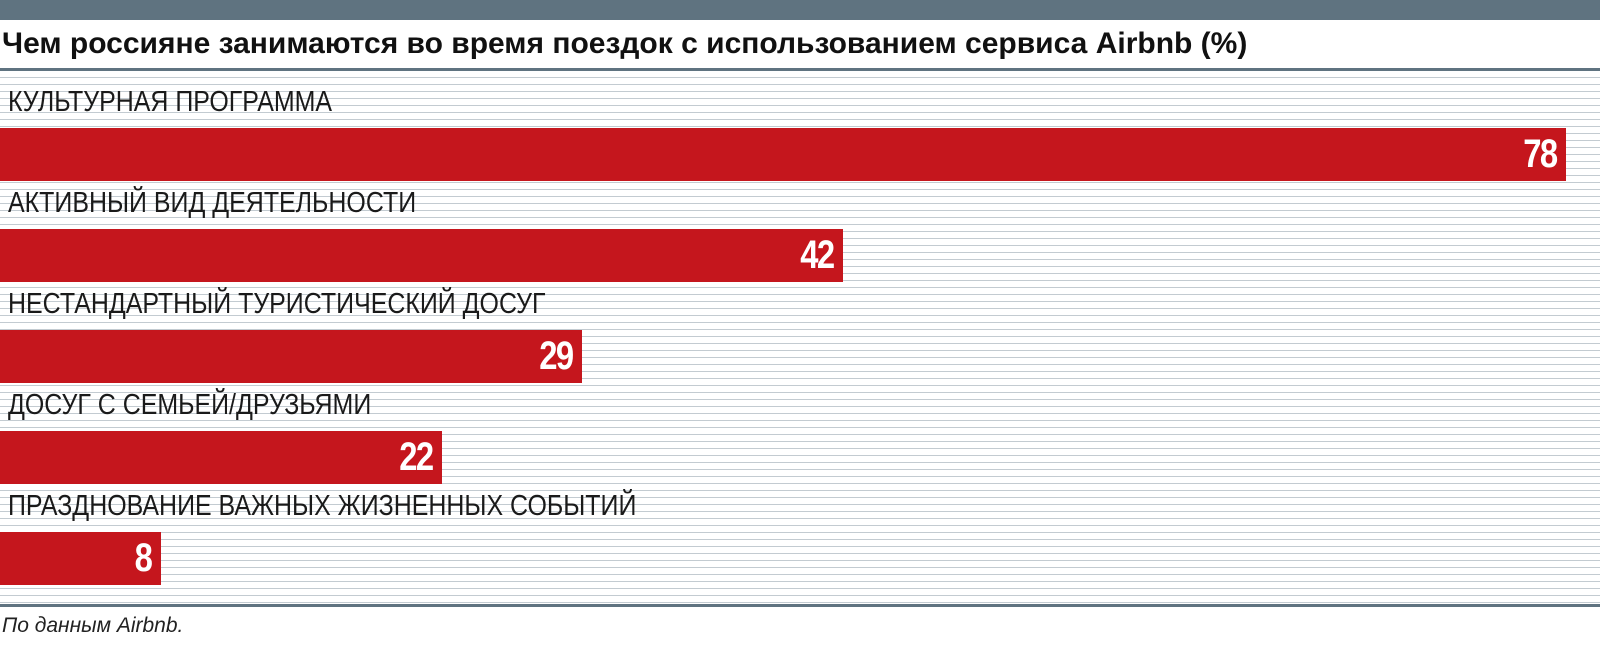 Image resolution: width=1600 pixels, height=651 pixels. What do you see at coordinates (556, 356) in the screenshot?
I see `bar-value-label: 29` at bounding box center [556, 356].